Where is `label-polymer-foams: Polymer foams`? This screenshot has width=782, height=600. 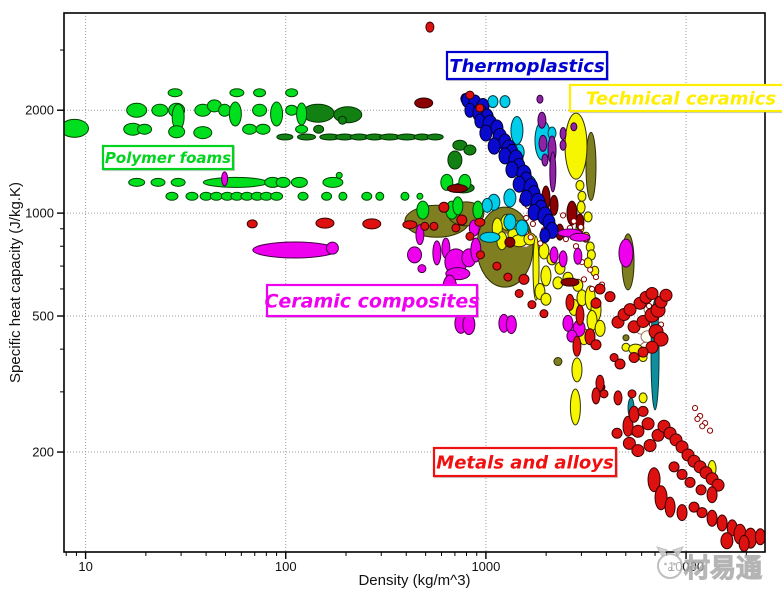 label-polymer-foams: Polymer foams is located at coordinates (168, 157).